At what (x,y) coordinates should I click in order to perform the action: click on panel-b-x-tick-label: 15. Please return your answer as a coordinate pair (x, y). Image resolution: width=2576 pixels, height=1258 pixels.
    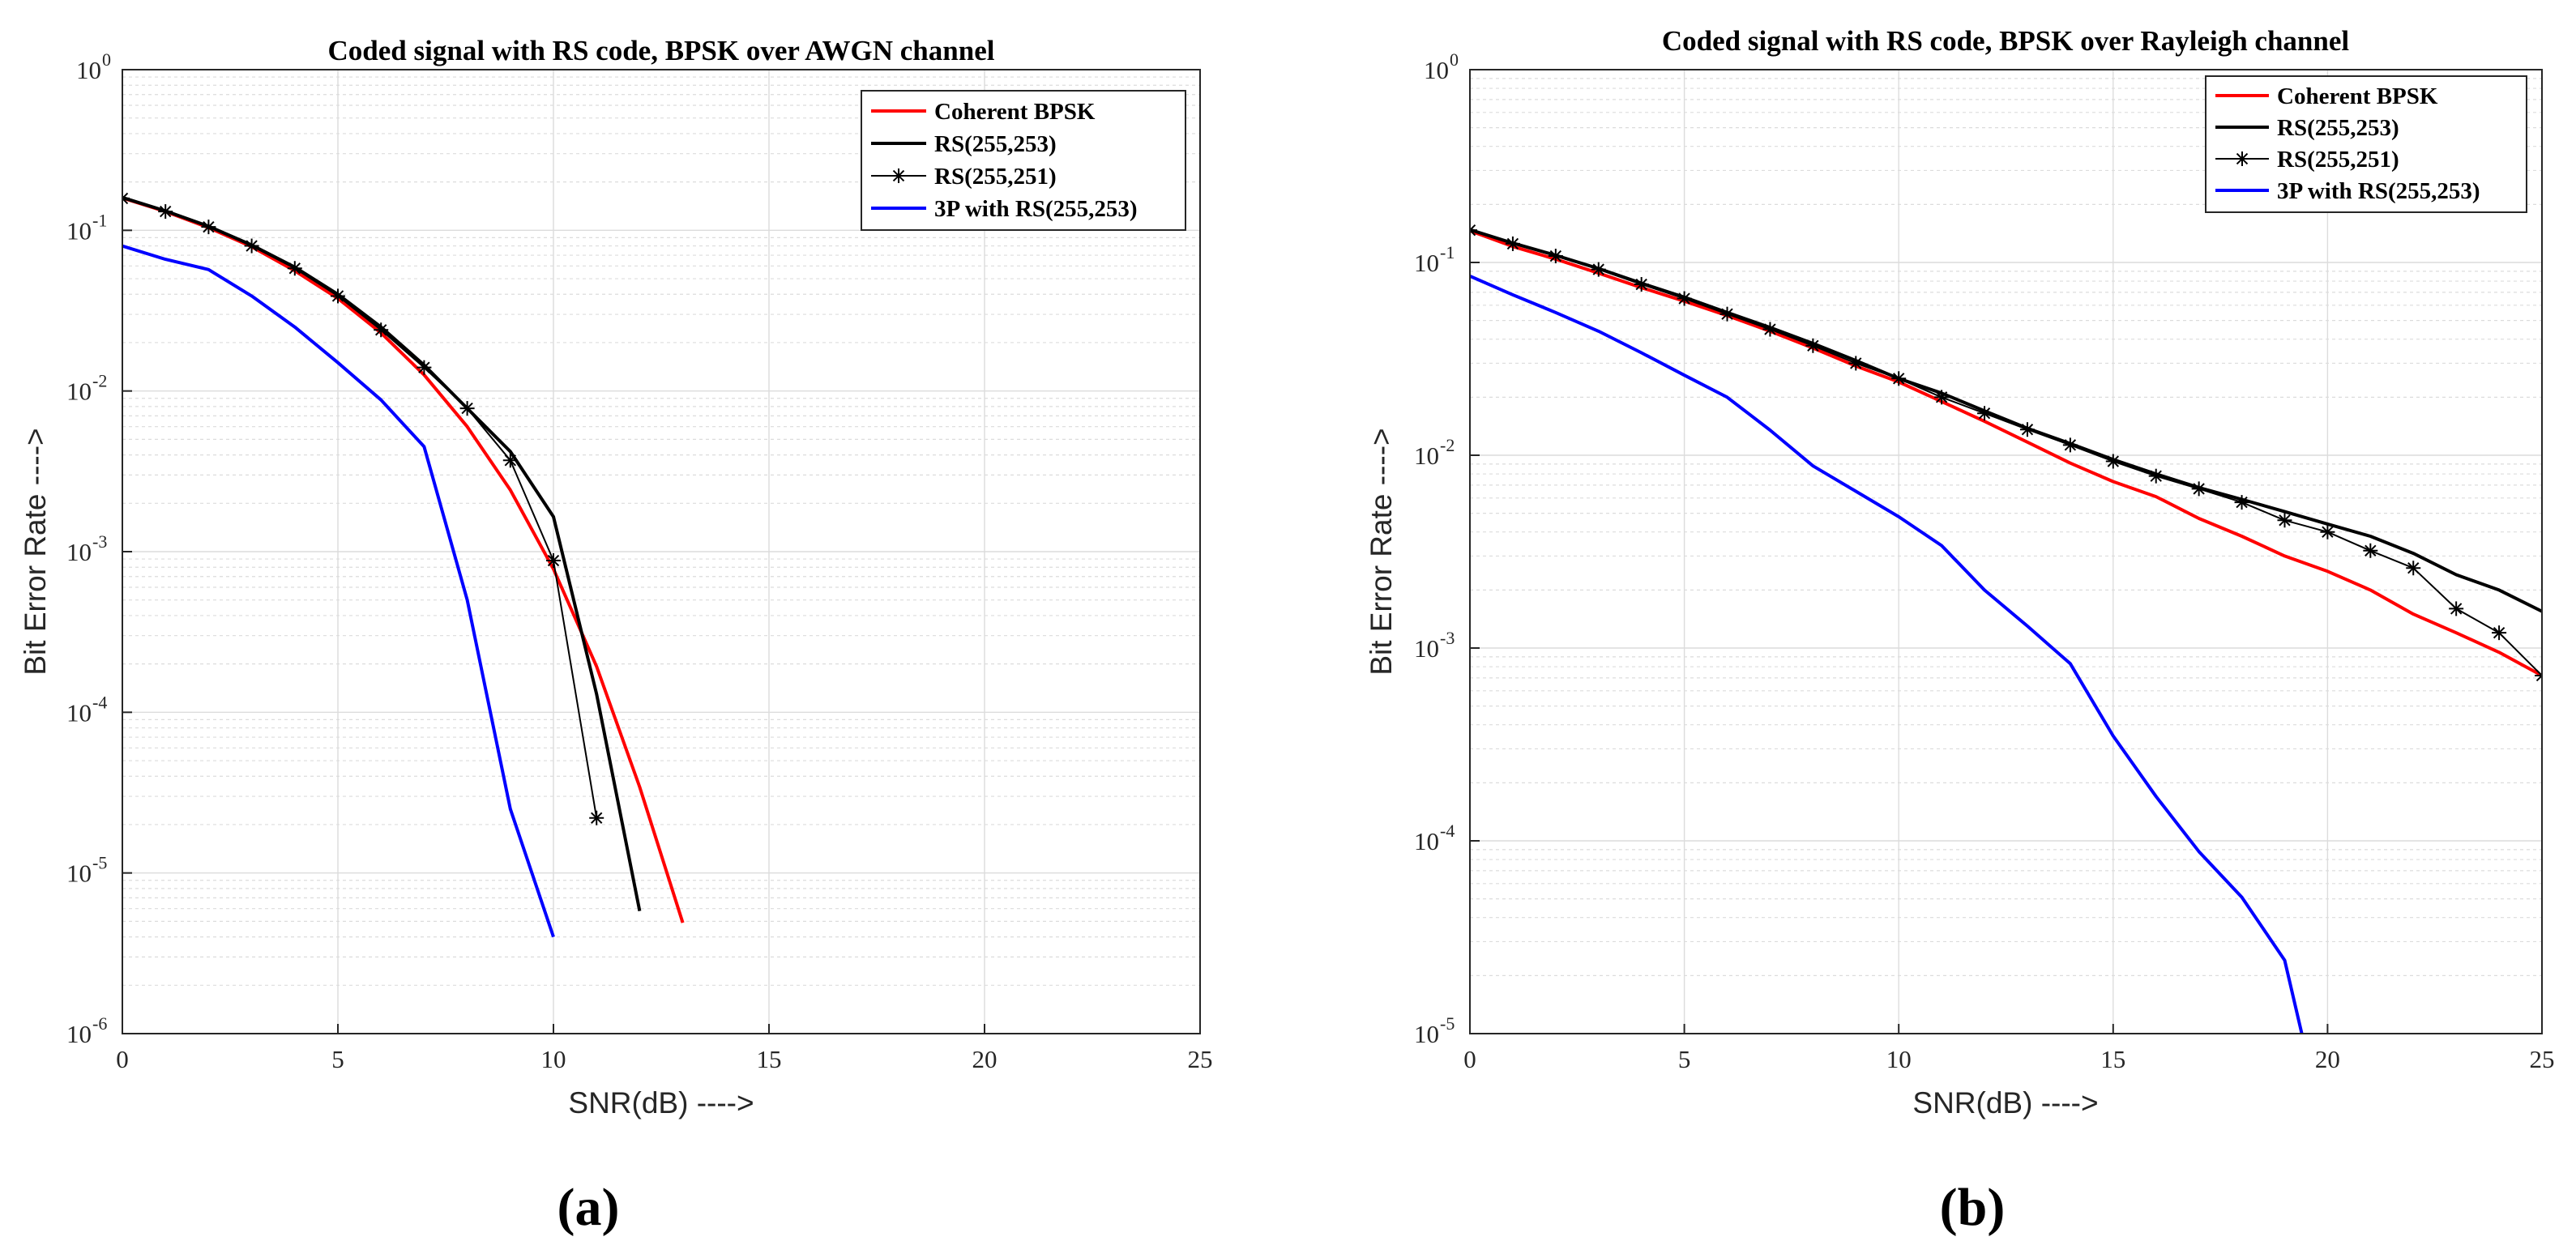
    Looking at the image, I should click on (2112, 1059).